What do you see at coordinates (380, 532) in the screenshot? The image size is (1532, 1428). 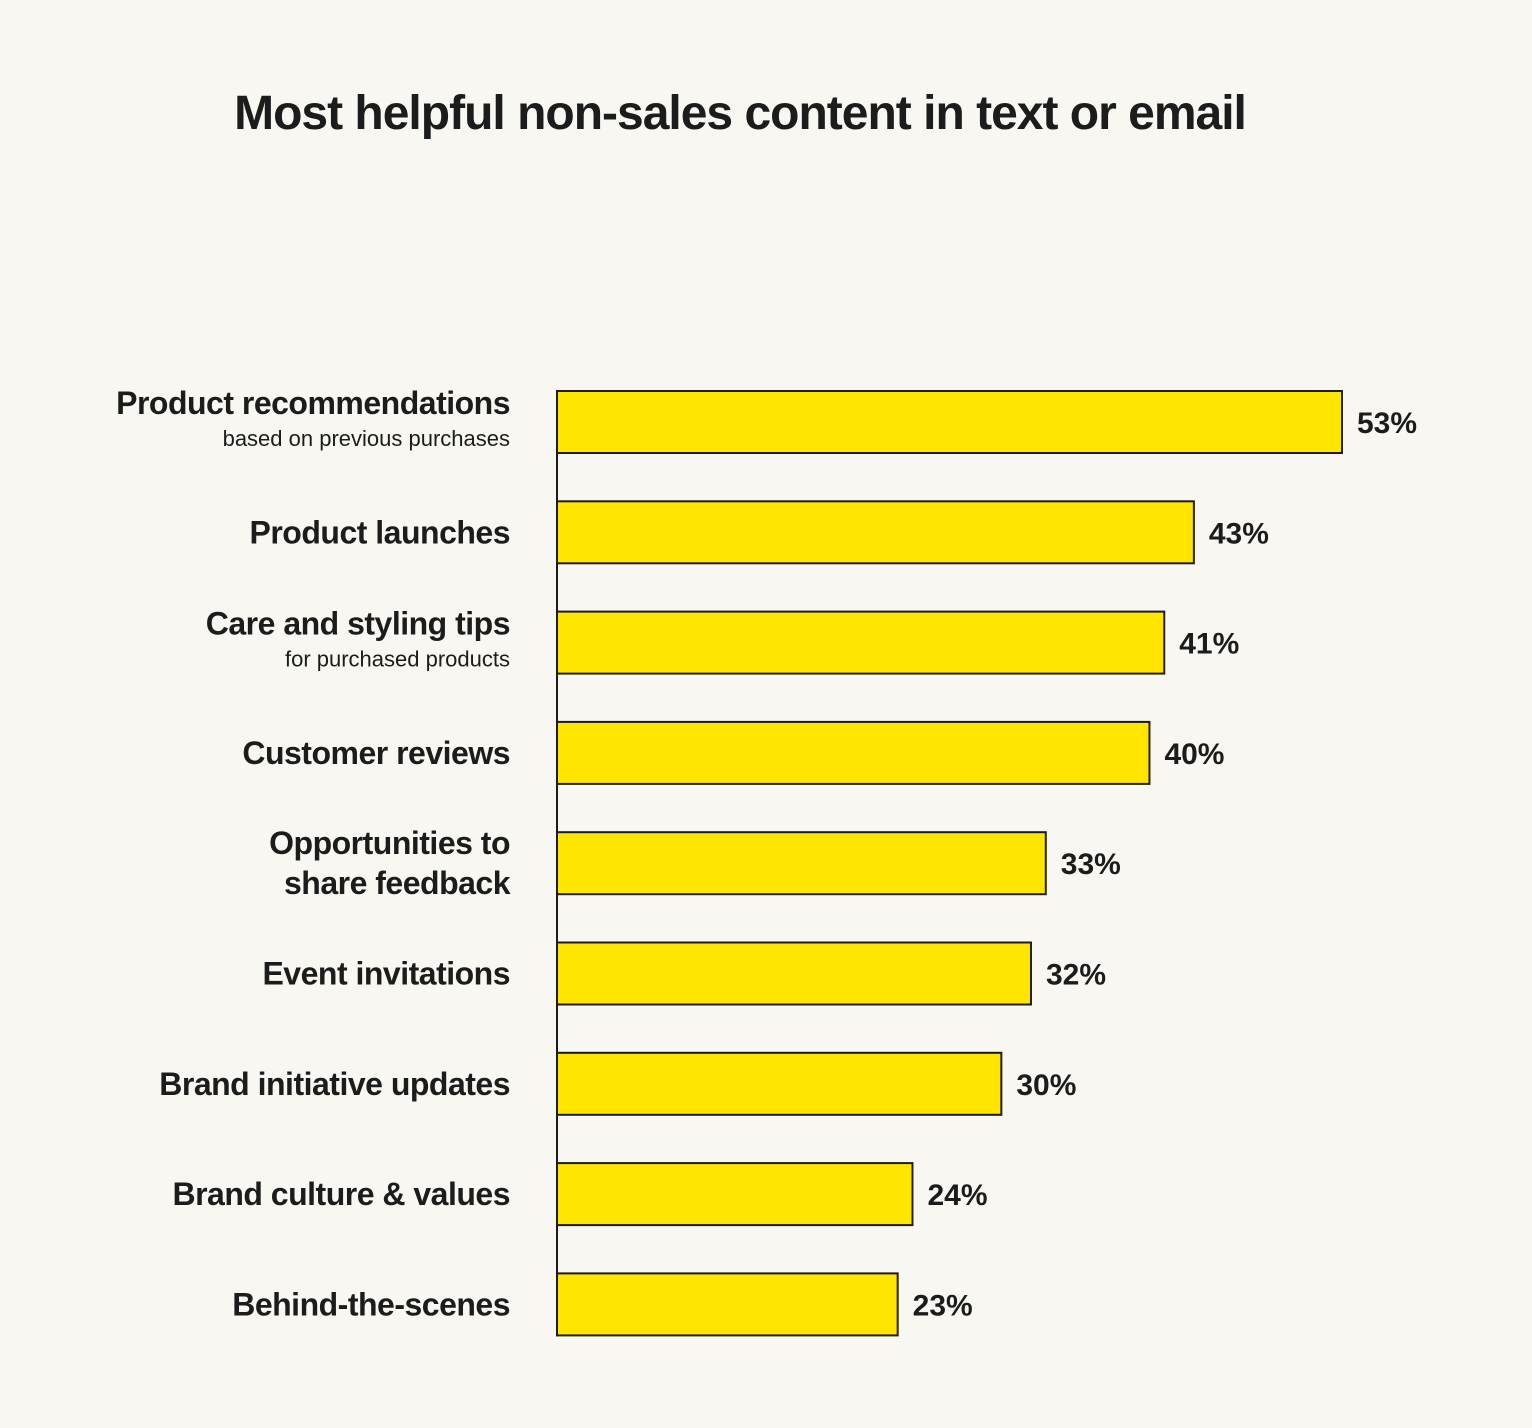 I see `category-label: Product launches` at bounding box center [380, 532].